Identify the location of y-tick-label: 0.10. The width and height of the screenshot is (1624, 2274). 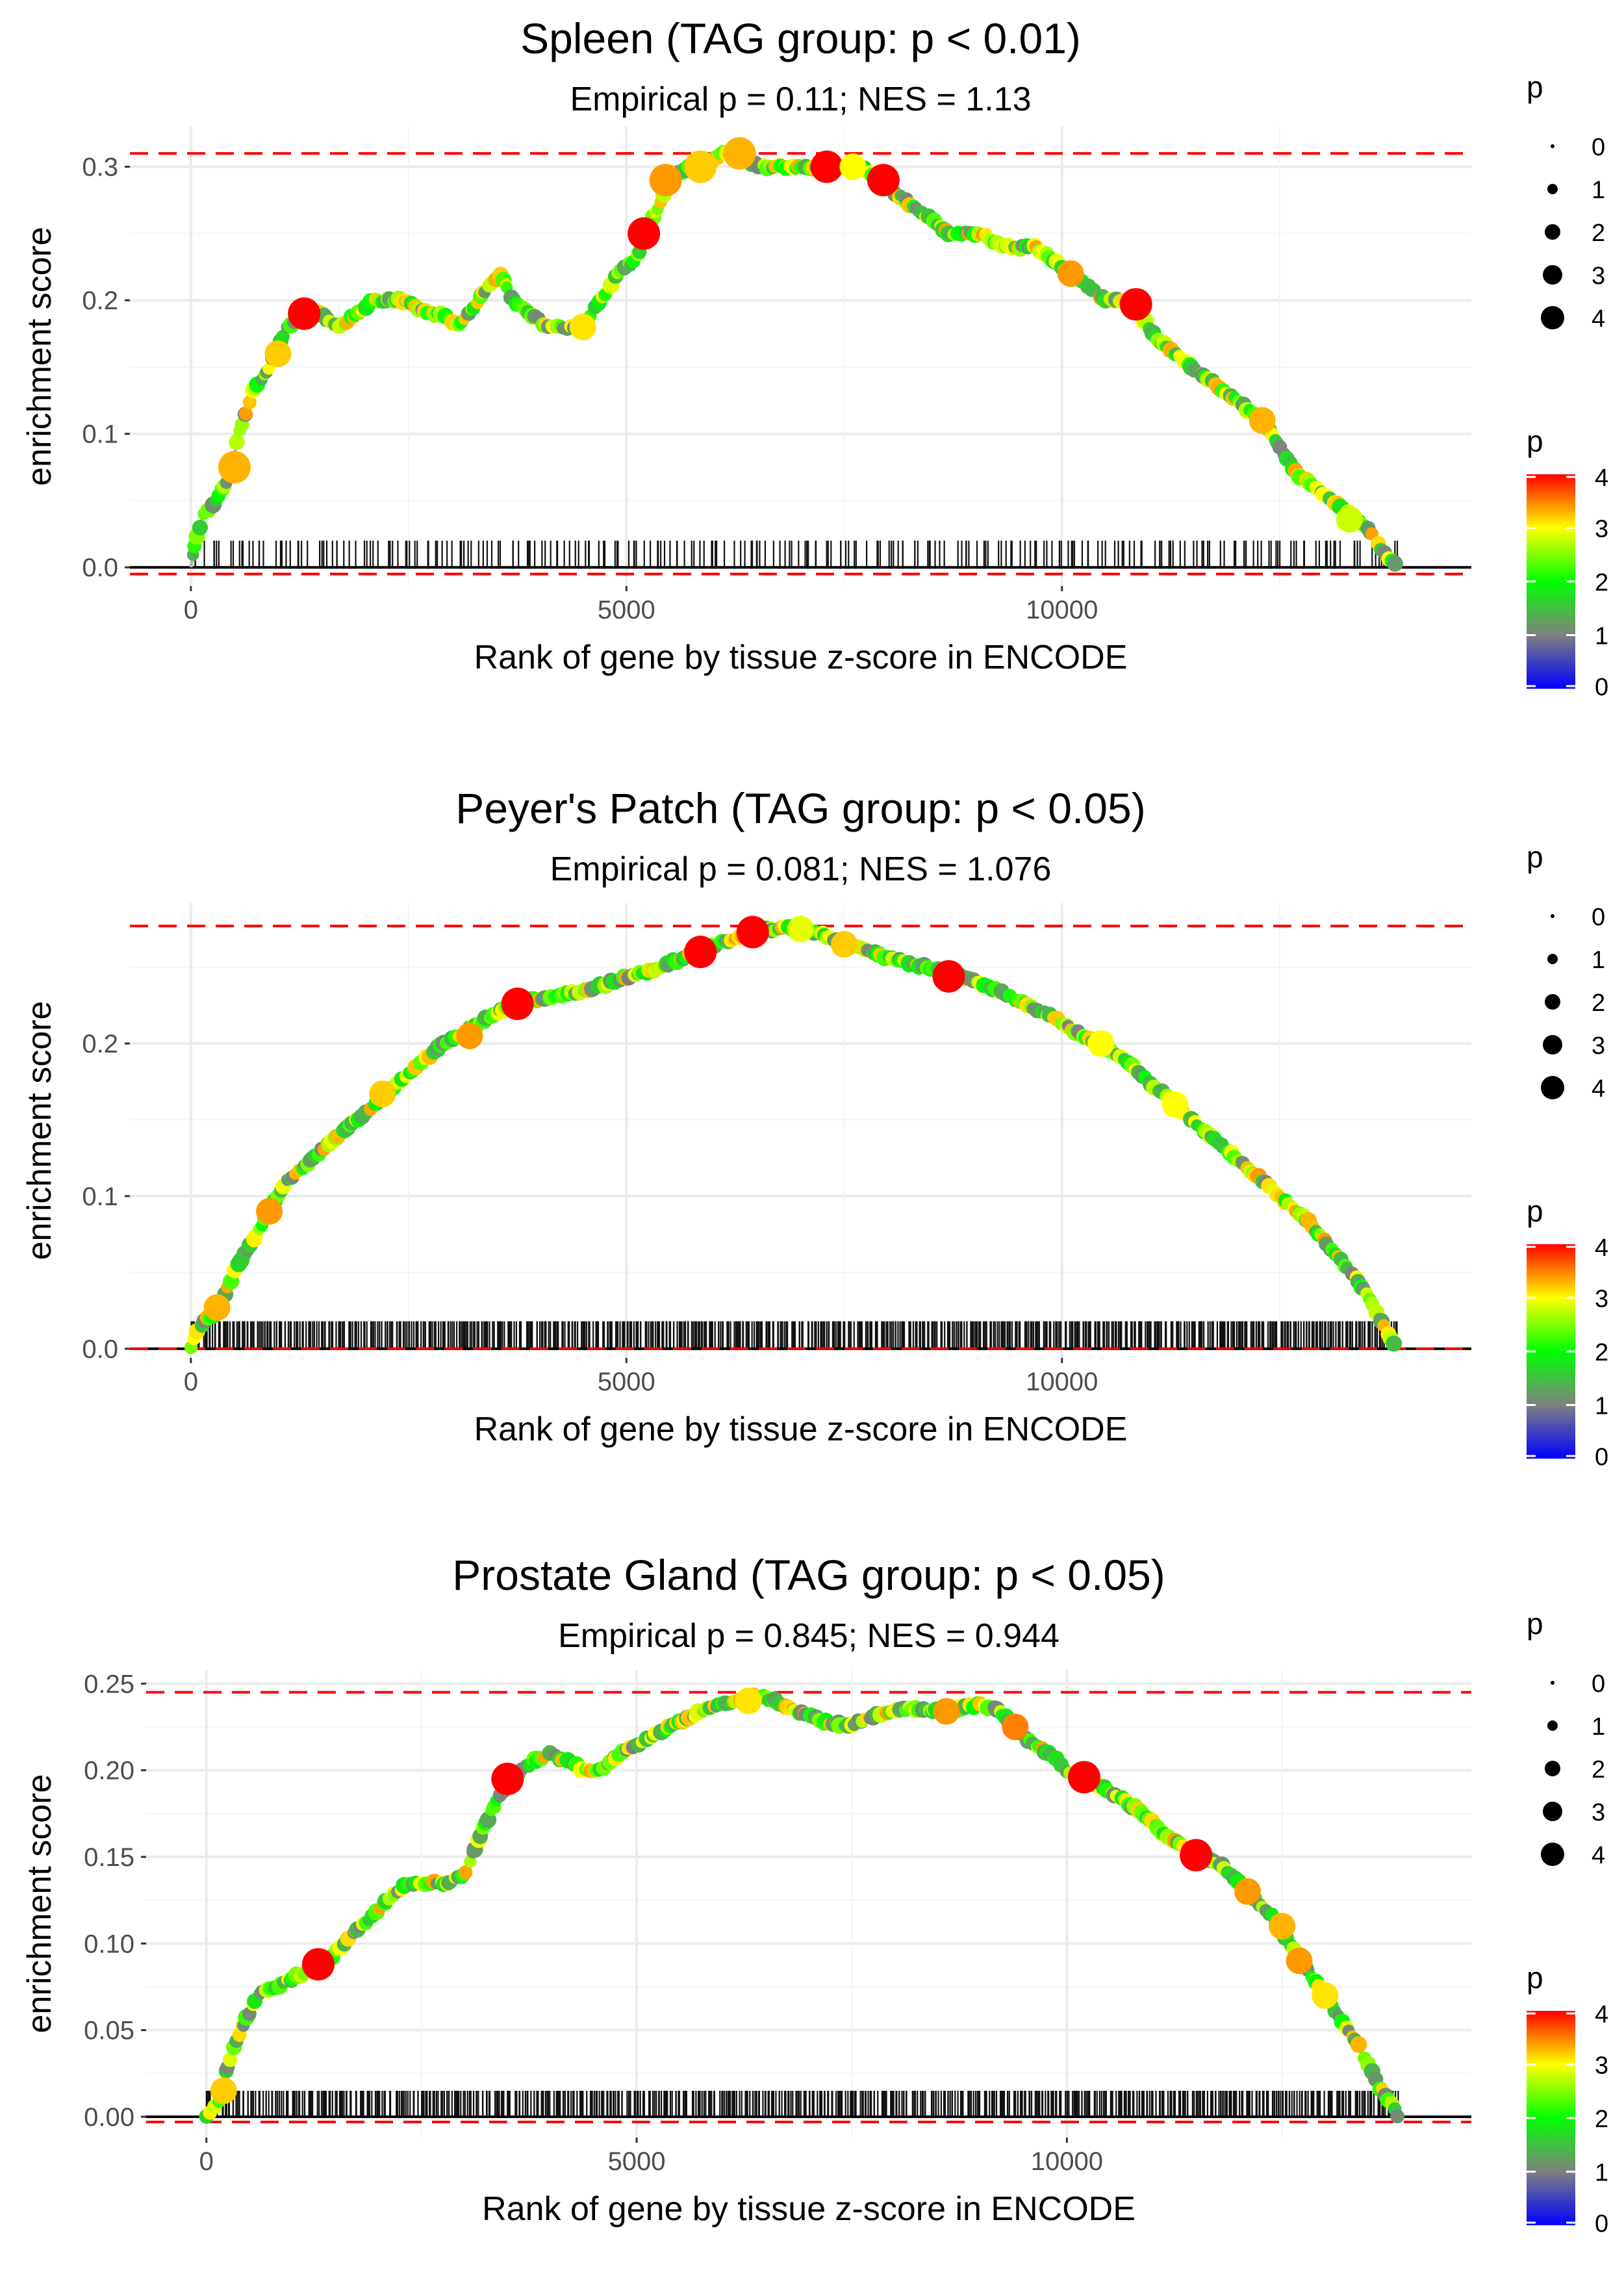
(109, 1944).